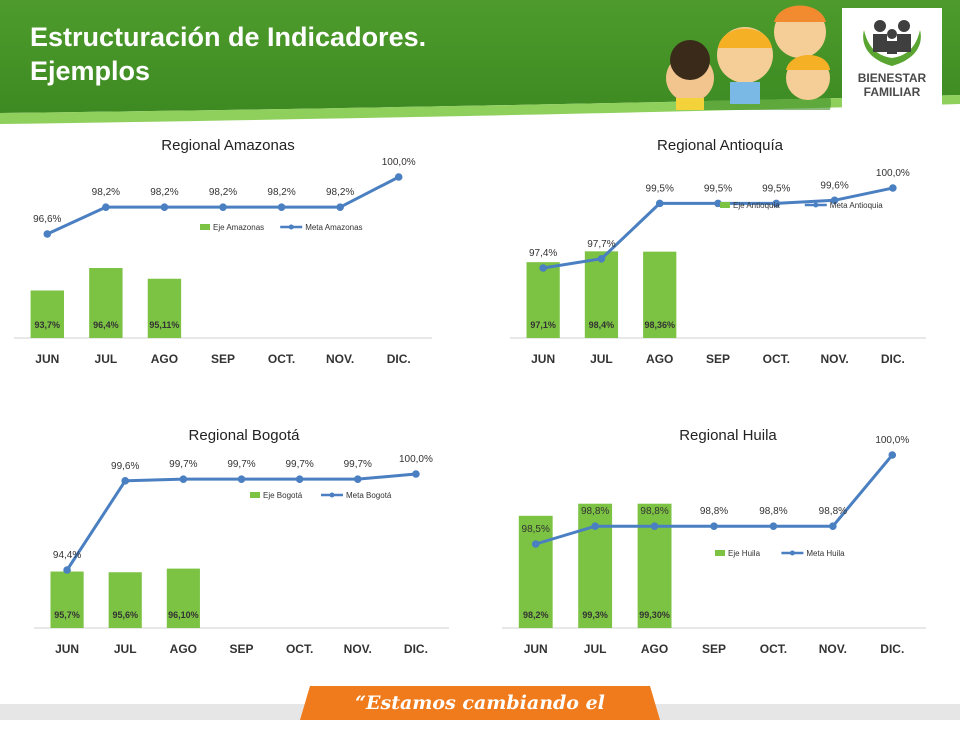 Image resolution: width=960 pixels, height=754 pixels. What do you see at coordinates (780, 553) in the screenshot?
I see `legend: Eje Huila Meta Huila` at bounding box center [780, 553].